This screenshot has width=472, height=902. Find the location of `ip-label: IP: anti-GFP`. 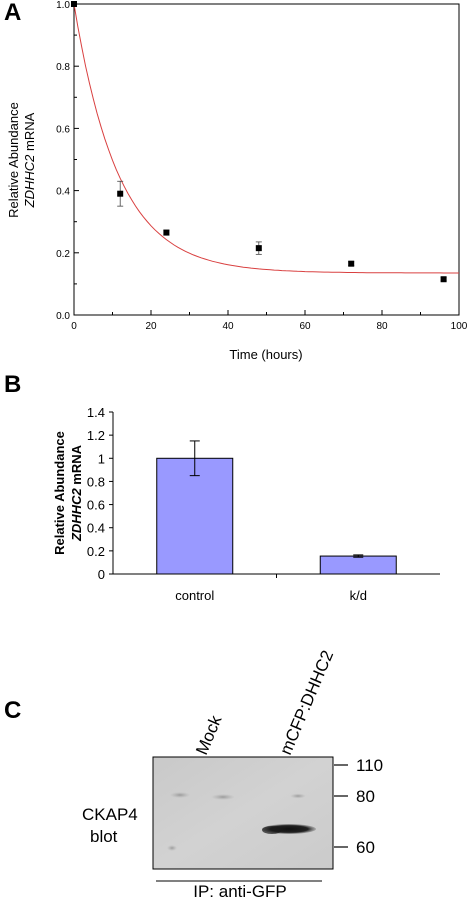

ip-label: IP: anti-GFP is located at coordinates (240, 891).